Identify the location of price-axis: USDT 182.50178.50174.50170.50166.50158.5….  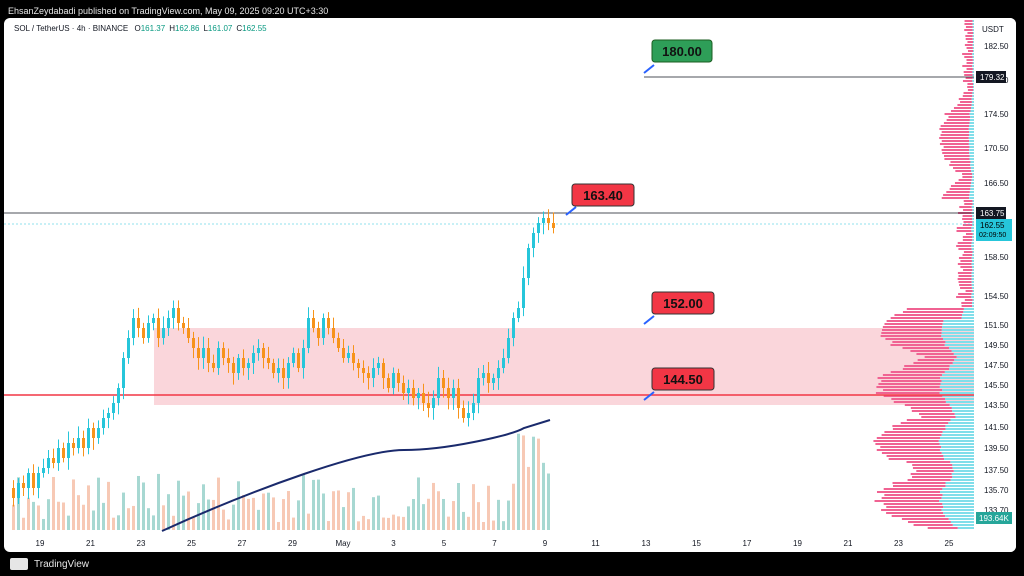
(995, 285).